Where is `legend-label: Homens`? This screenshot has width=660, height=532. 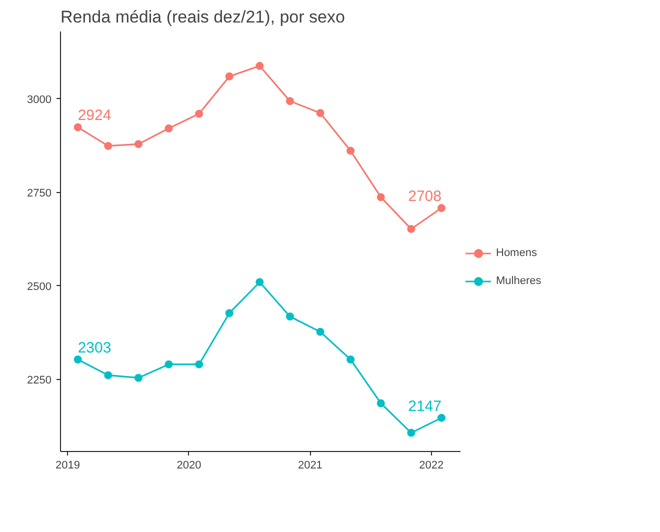 legend-label: Homens is located at coordinates (516, 253).